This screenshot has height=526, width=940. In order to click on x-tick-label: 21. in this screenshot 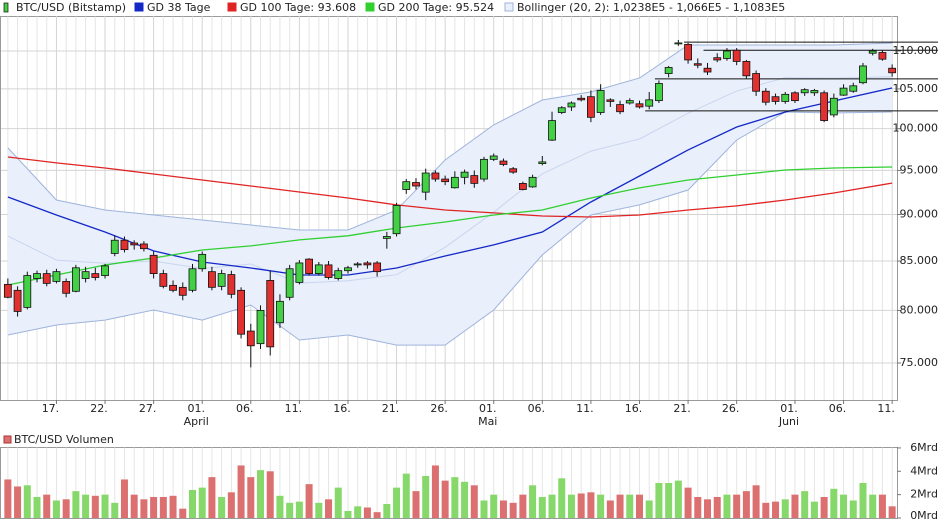, I will do `click(391, 408)`.